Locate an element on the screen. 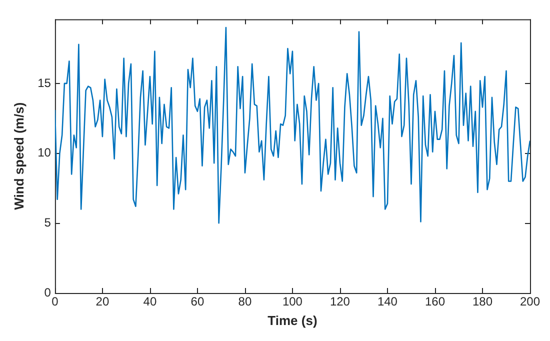  x-tick-label: 20 is located at coordinates (103, 301).